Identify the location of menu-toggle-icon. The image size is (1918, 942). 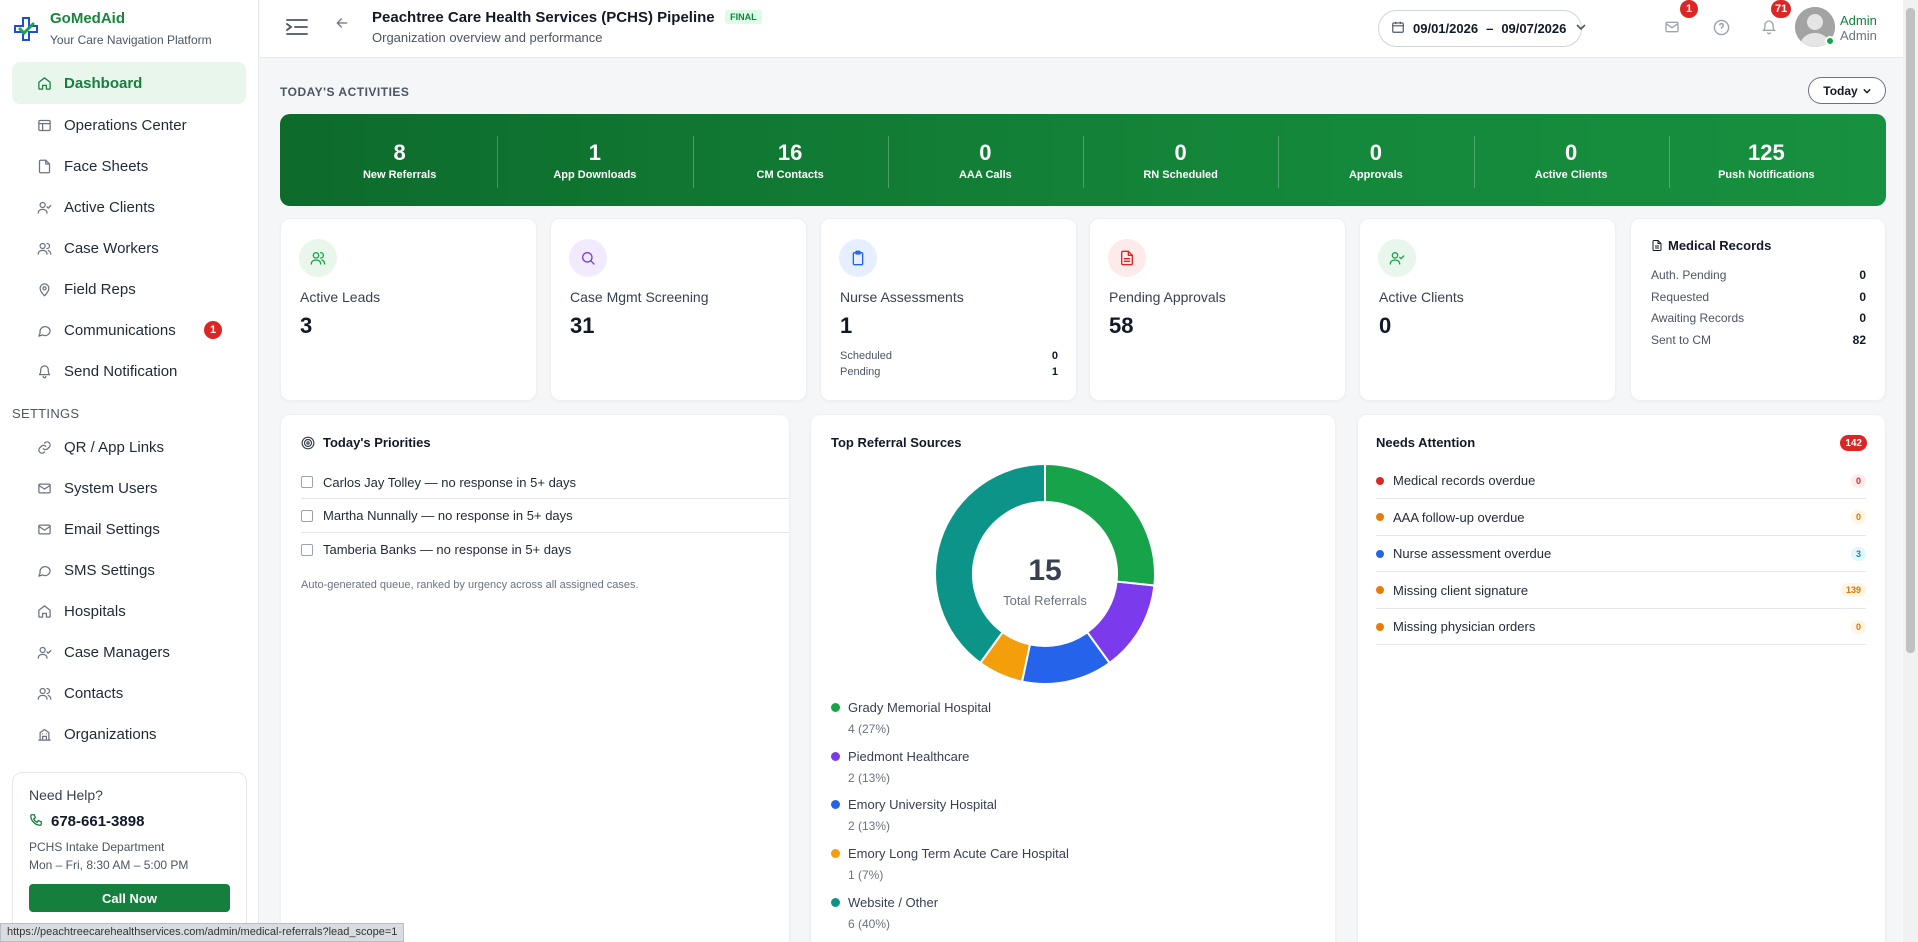
(297, 27).